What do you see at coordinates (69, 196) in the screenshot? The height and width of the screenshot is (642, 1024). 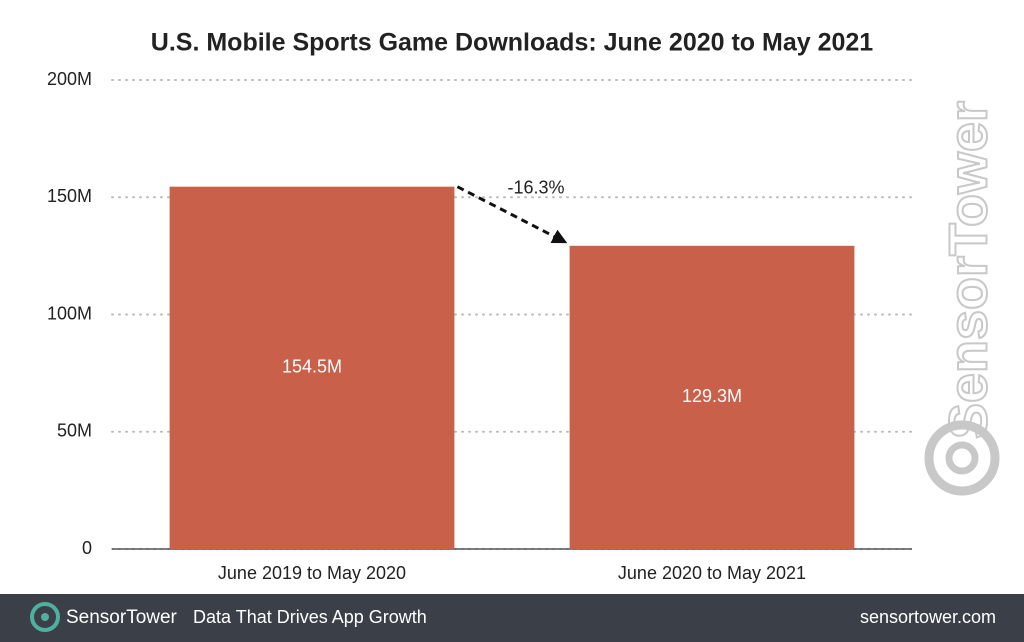 I see `y-tick-label: 150M` at bounding box center [69, 196].